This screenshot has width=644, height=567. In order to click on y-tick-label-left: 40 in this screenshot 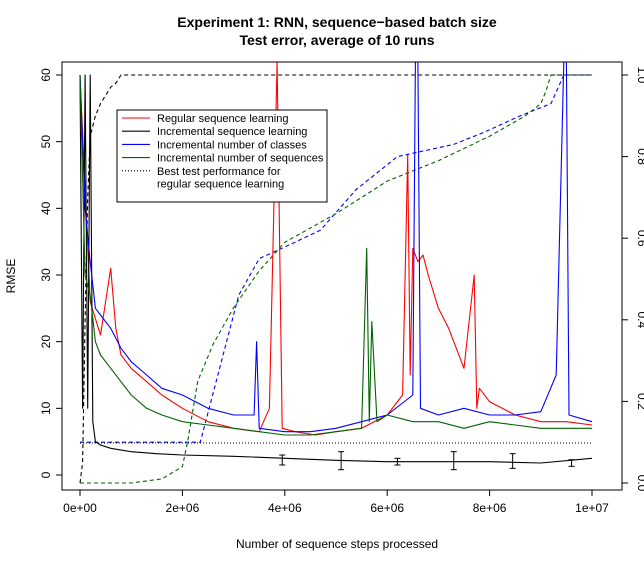, I will do `click(46, 208)`.